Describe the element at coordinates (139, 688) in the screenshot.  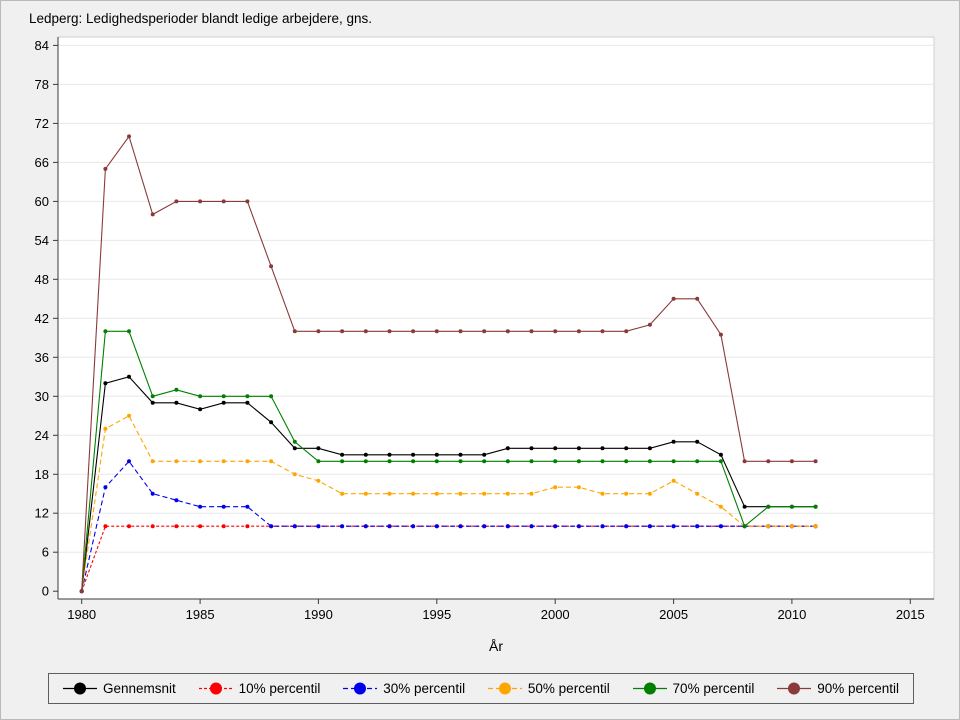
I see `legend-label: Gennemsnit` at that location.